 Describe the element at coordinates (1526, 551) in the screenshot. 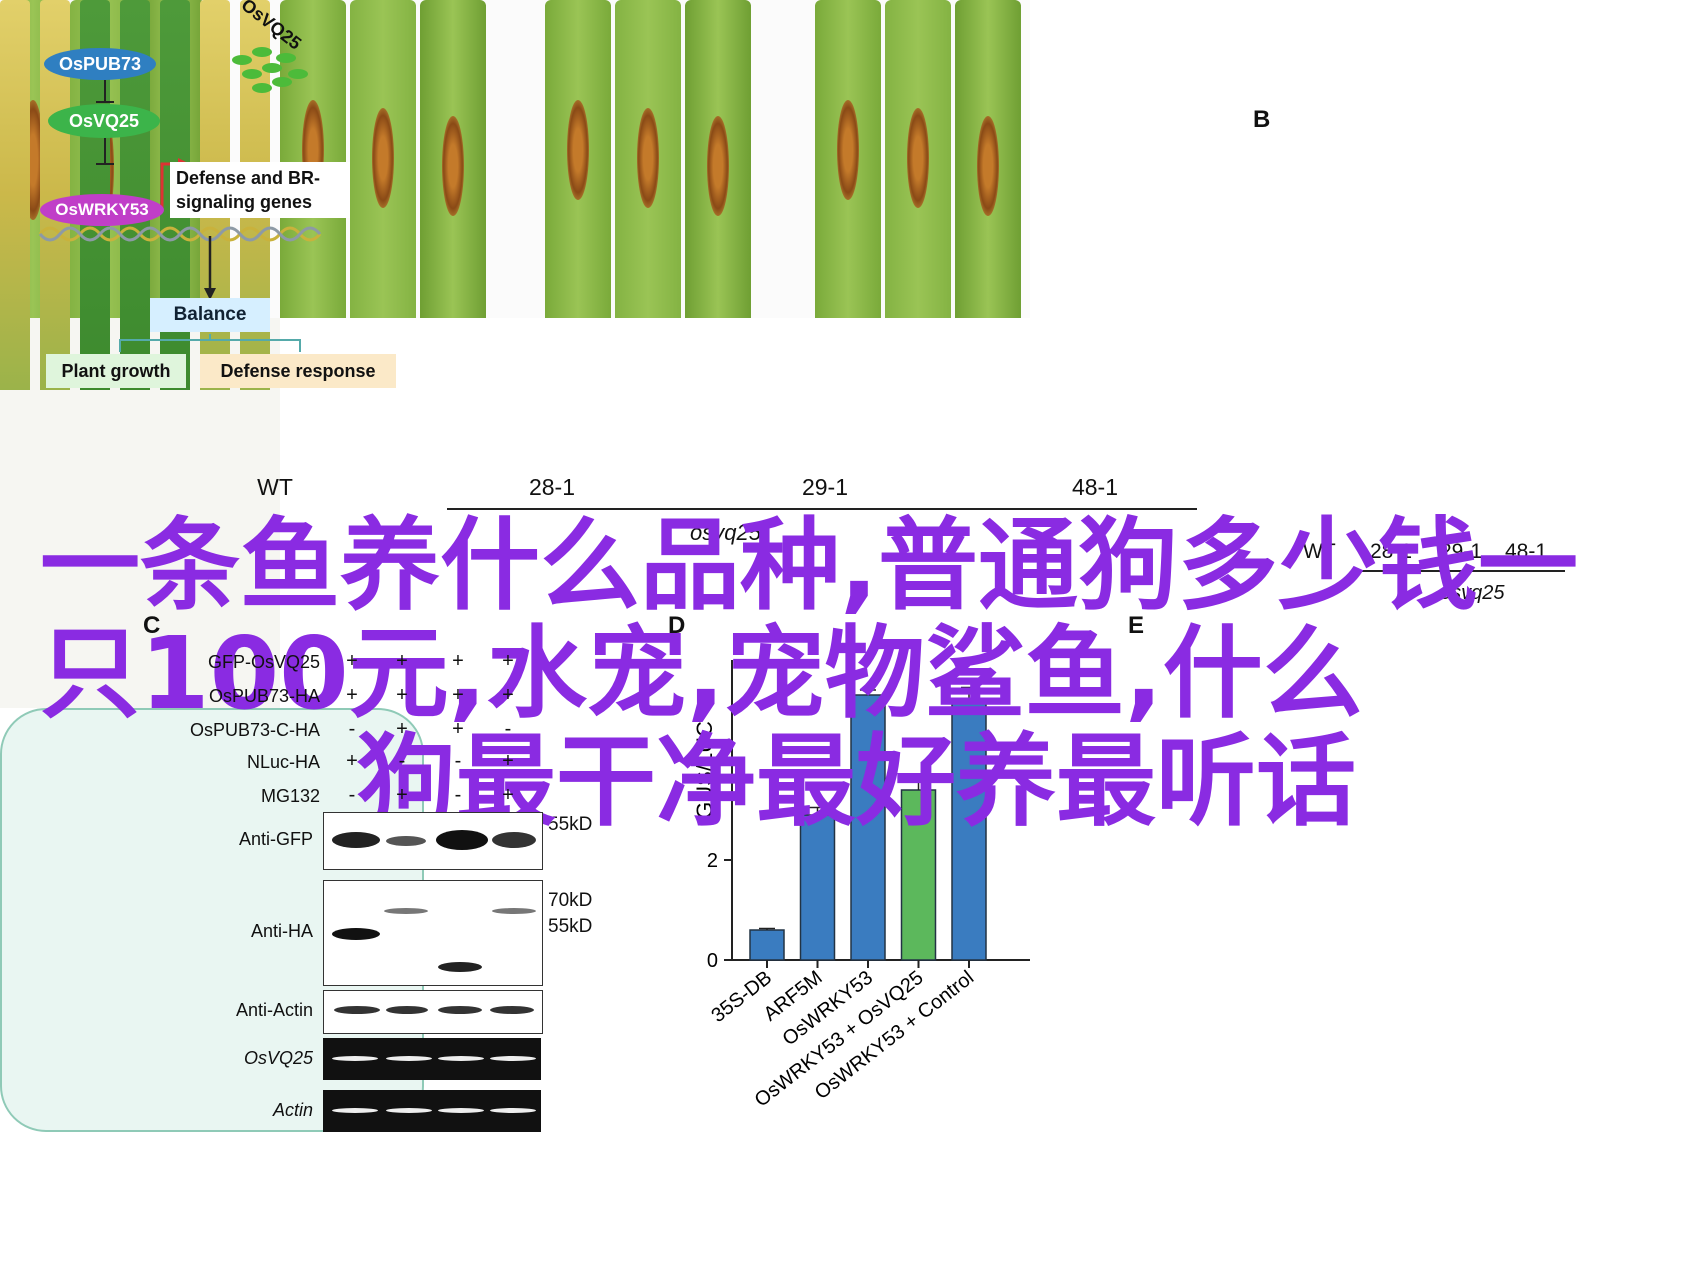

I see `panel-b-genotype-48-1: 48-1` at that location.